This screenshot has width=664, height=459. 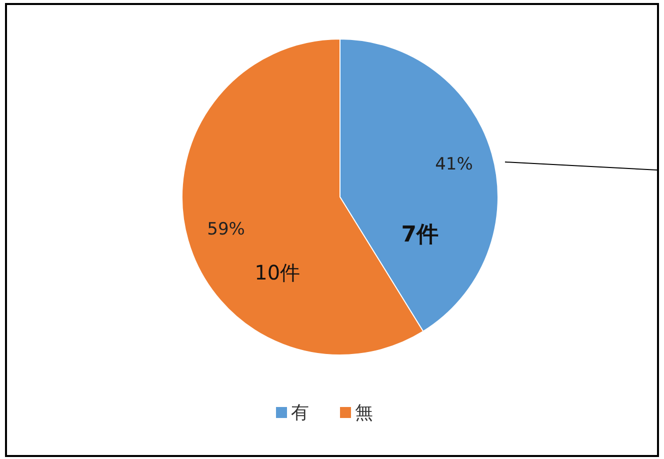 What do you see at coordinates (277, 272) in the screenshot?
I see `data-label: 10件` at bounding box center [277, 272].